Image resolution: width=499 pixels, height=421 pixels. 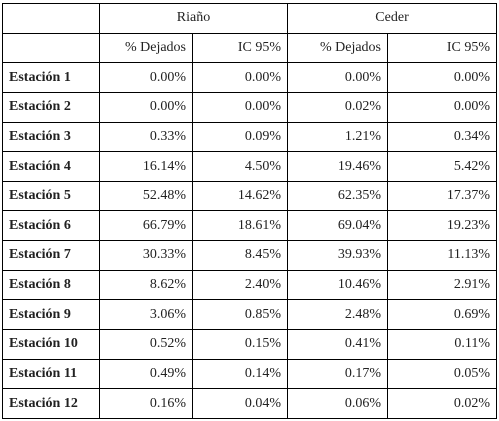 I want to click on table-row: Estación 2 0.00% 0.00% 0.02% 0.00%, so click(x=250, y=107).